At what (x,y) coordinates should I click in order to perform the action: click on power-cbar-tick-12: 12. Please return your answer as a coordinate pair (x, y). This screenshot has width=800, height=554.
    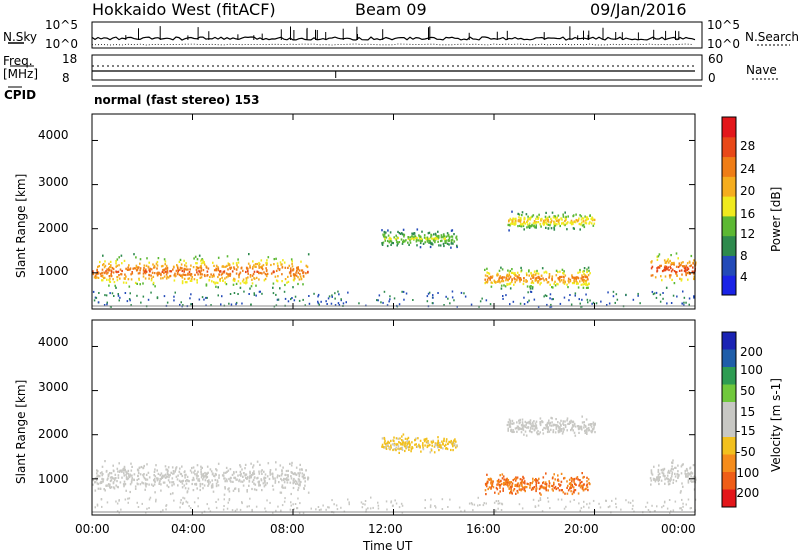
    Looking at the image, I should click on (748, 234).